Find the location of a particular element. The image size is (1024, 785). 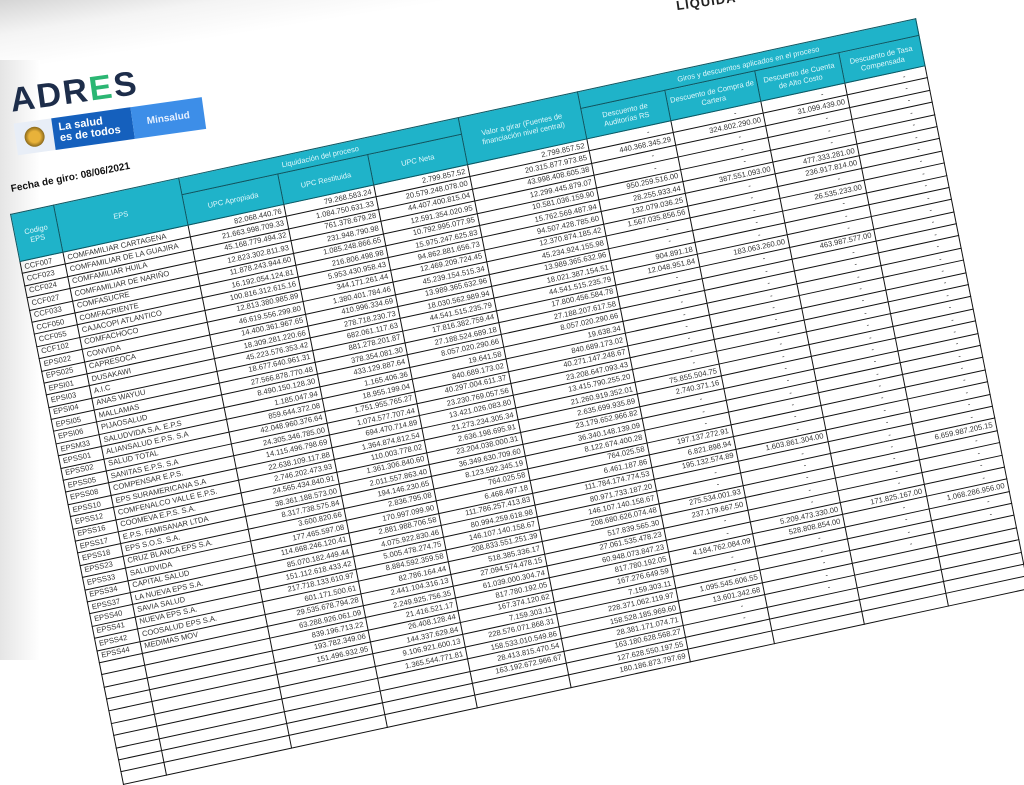

minsalud-label: Minsalud is located at coordinates (168, 118).